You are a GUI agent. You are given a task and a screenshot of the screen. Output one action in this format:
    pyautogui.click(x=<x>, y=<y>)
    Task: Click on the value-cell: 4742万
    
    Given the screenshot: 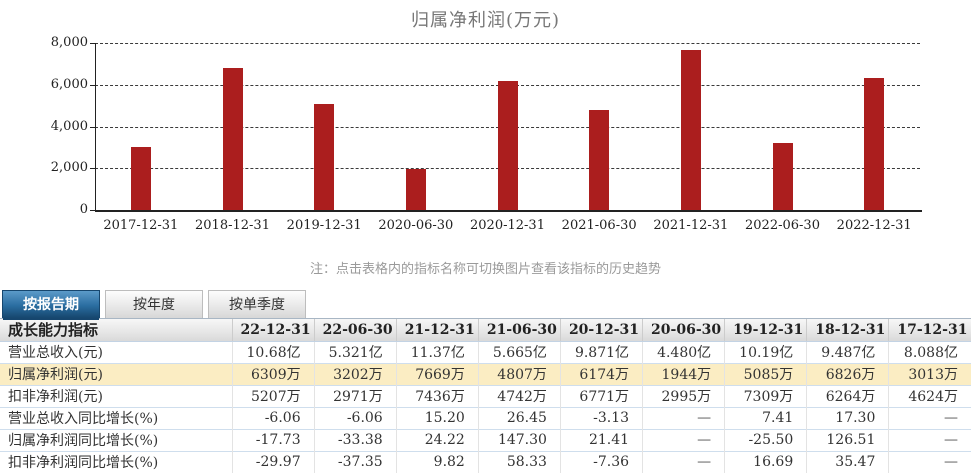 What is the action you would take?
    pyautogui.click(x=519, y=395)
    